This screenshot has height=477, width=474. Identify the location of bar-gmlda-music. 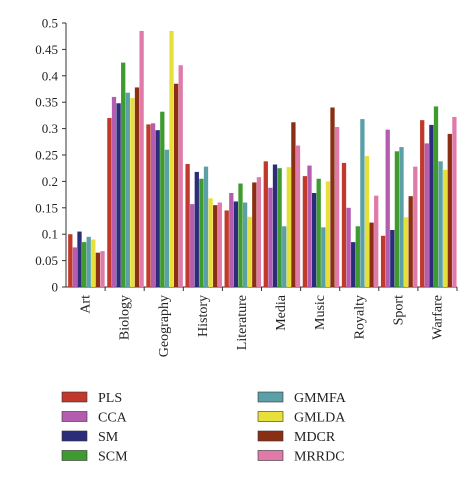
(328, 234).